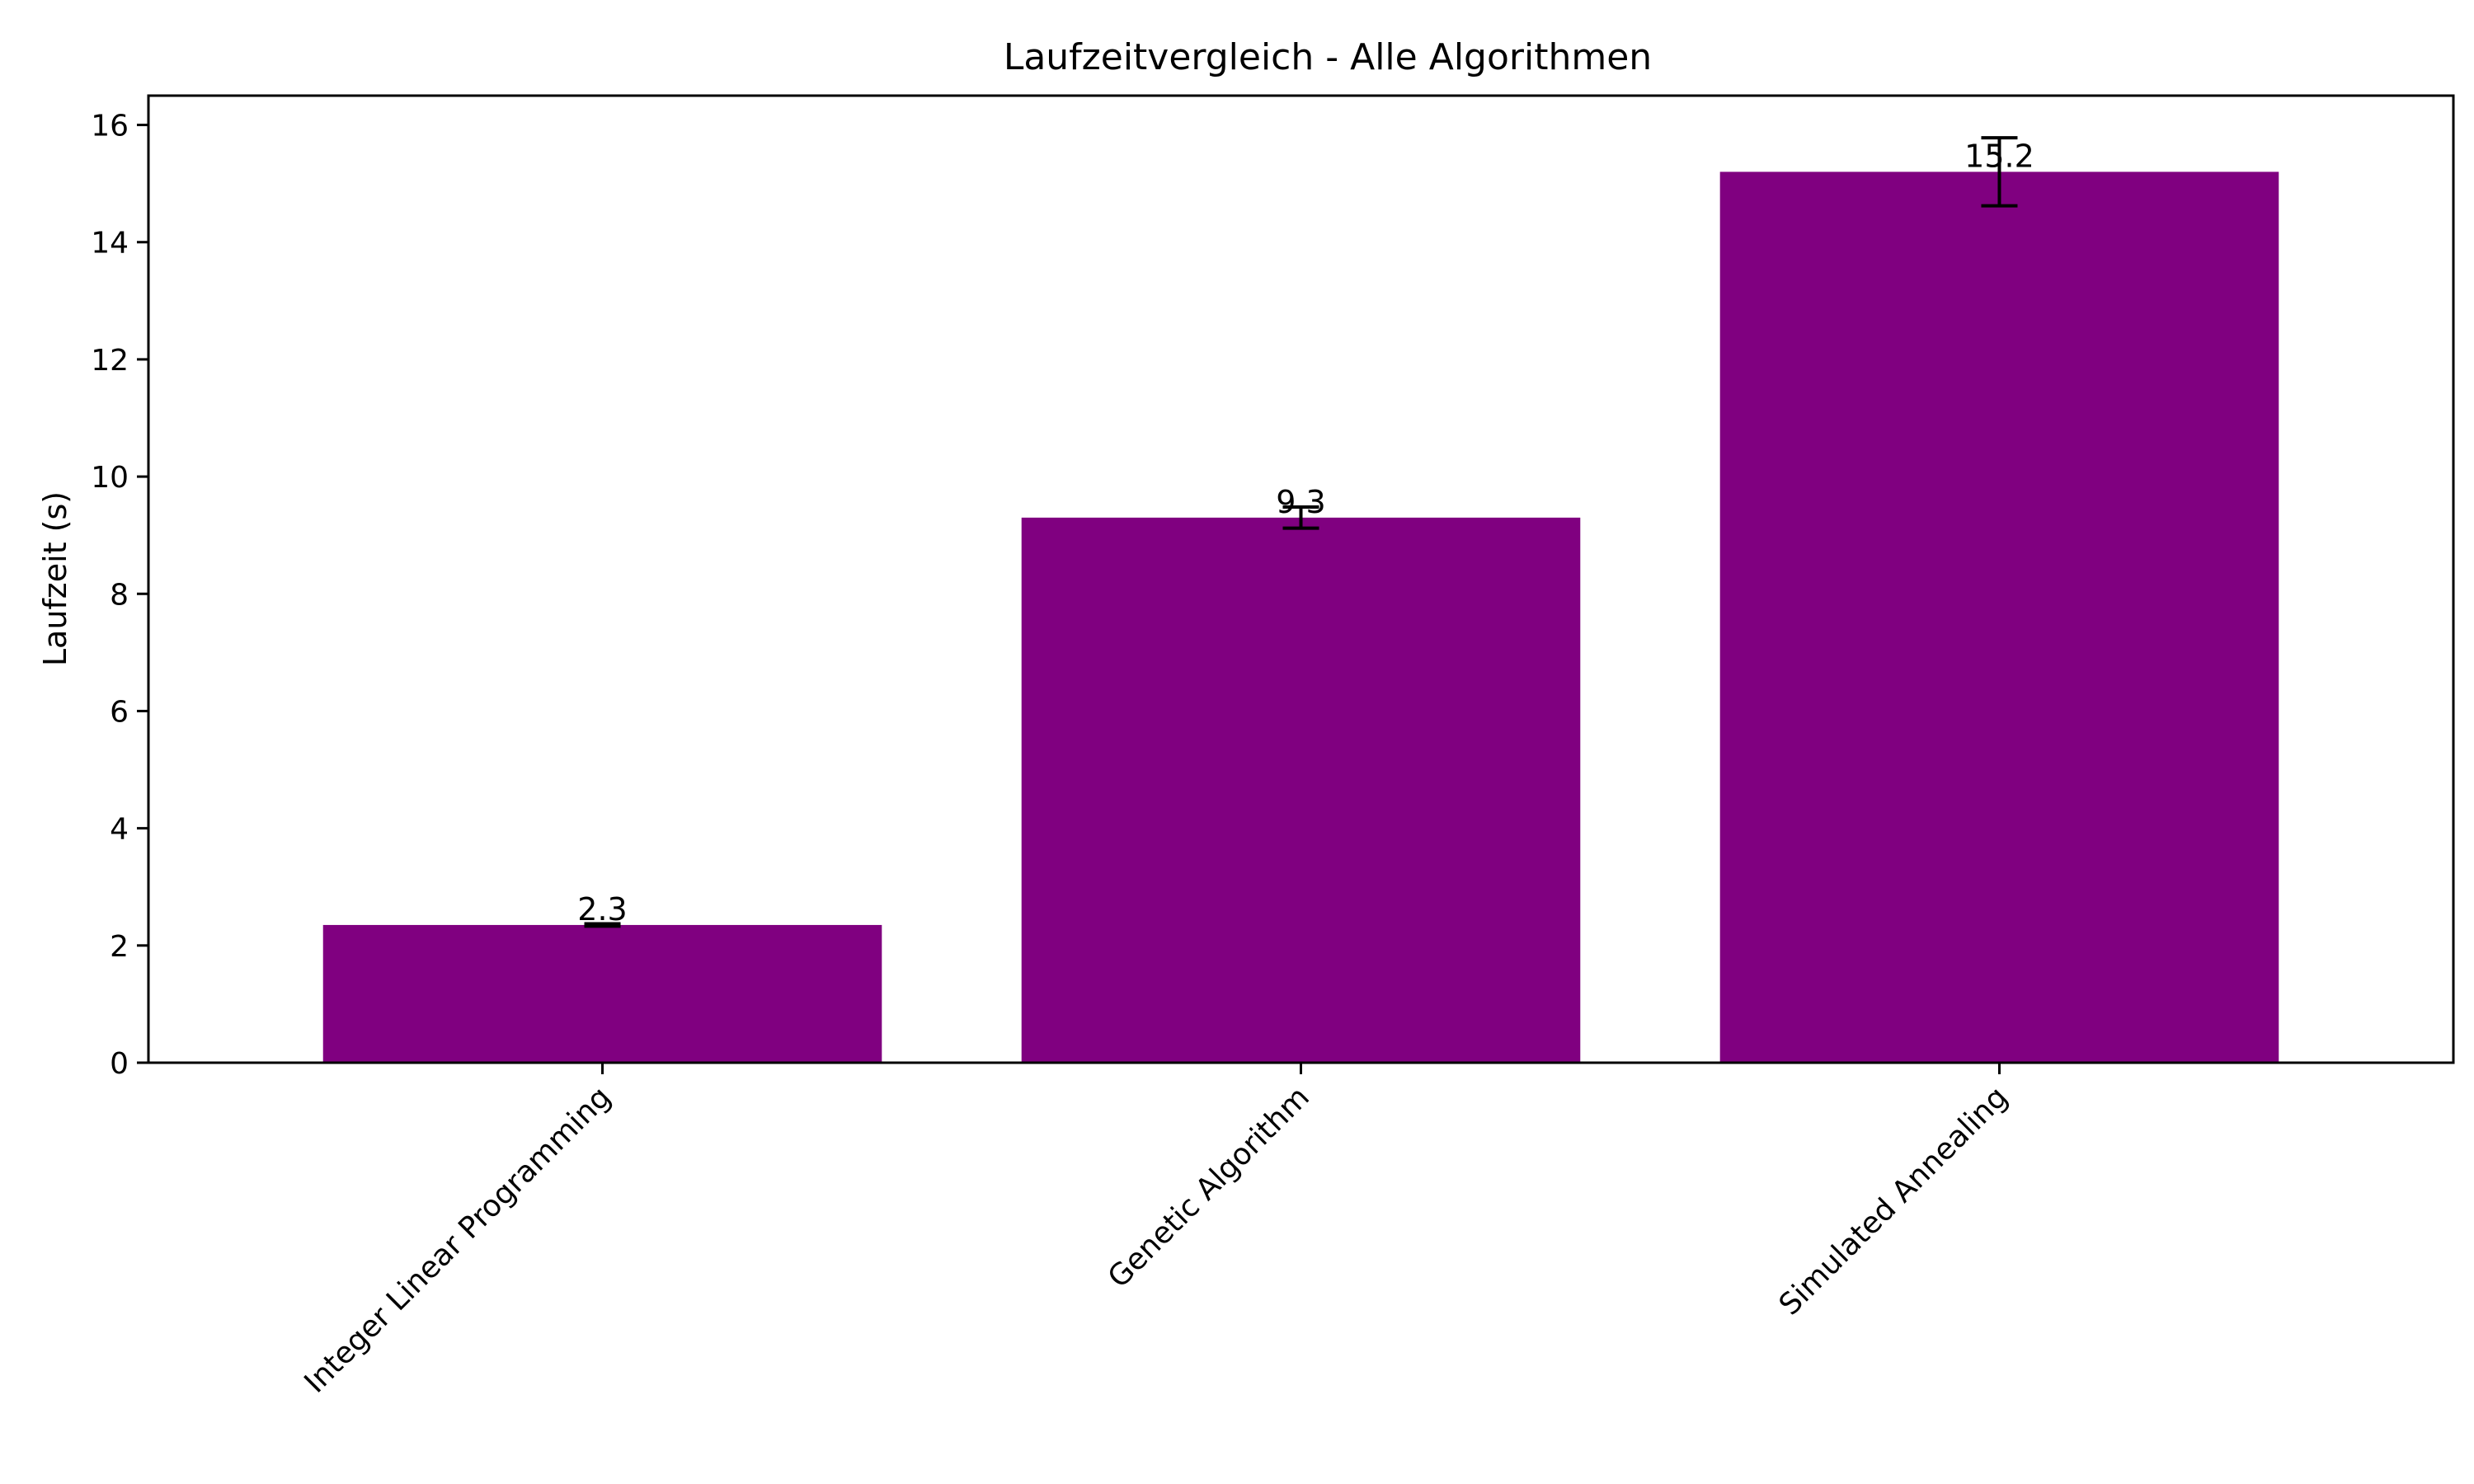 Image resolution: width=2474 pixels, height=1484 pixels. I want to click on x-tick-label: Genetic Algorithm, so click(1209, 1187).